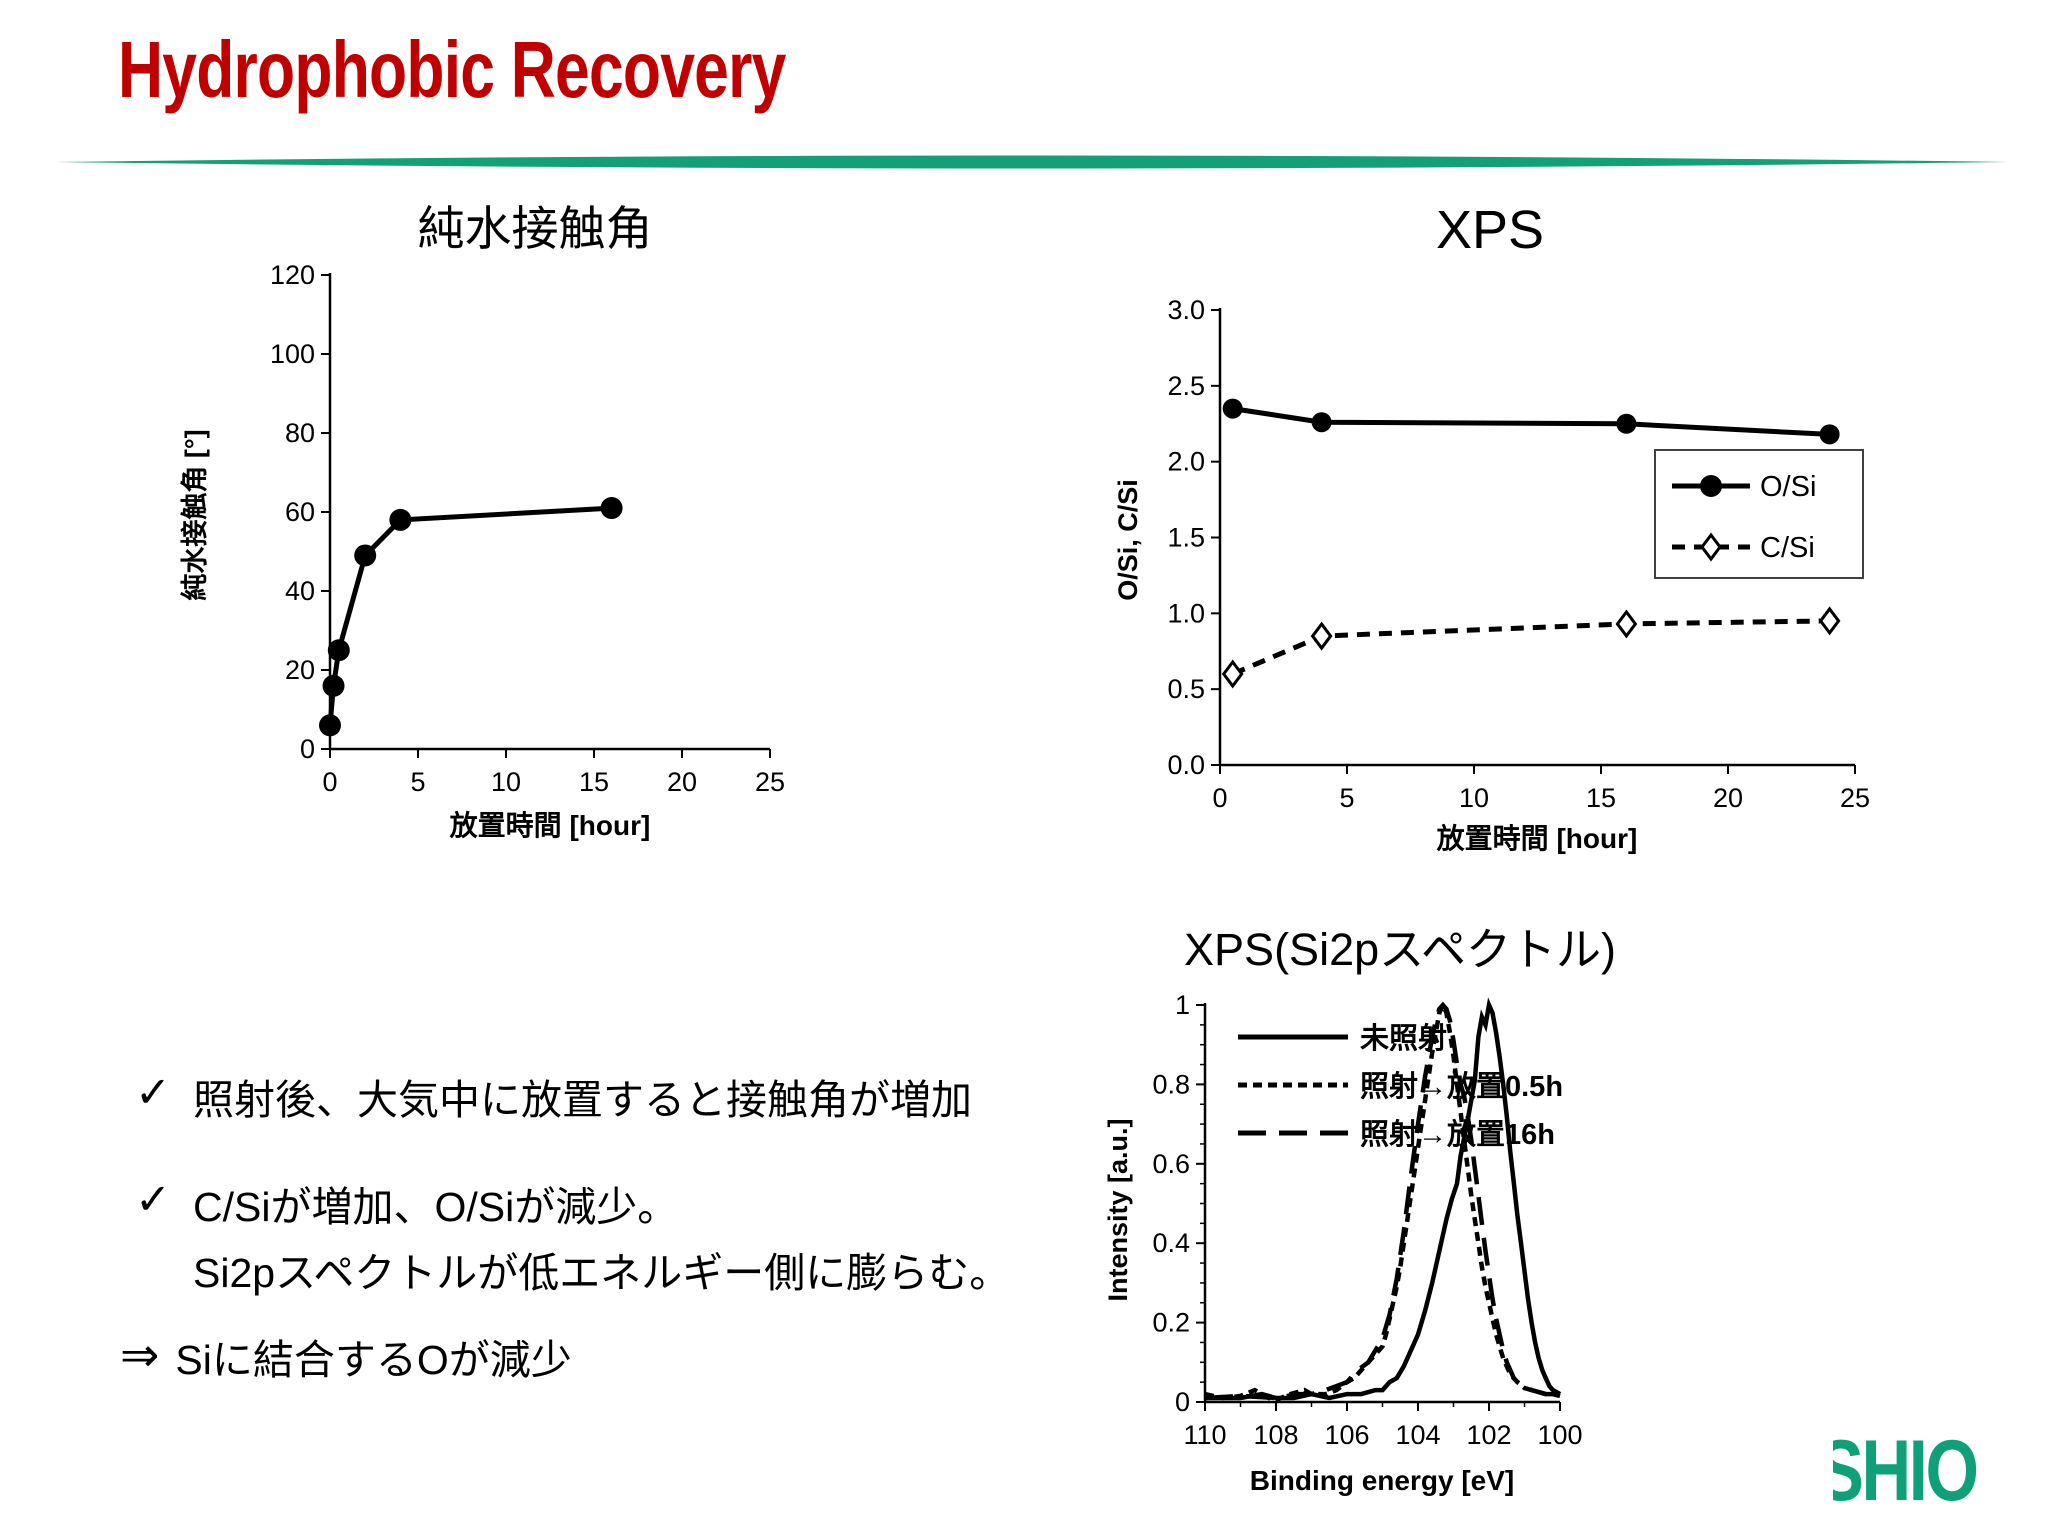  I want to click on bullet-contact-angle-increase: ✓ 照射後、大気中に放置すると接触角が増加, so click(553, 1101).